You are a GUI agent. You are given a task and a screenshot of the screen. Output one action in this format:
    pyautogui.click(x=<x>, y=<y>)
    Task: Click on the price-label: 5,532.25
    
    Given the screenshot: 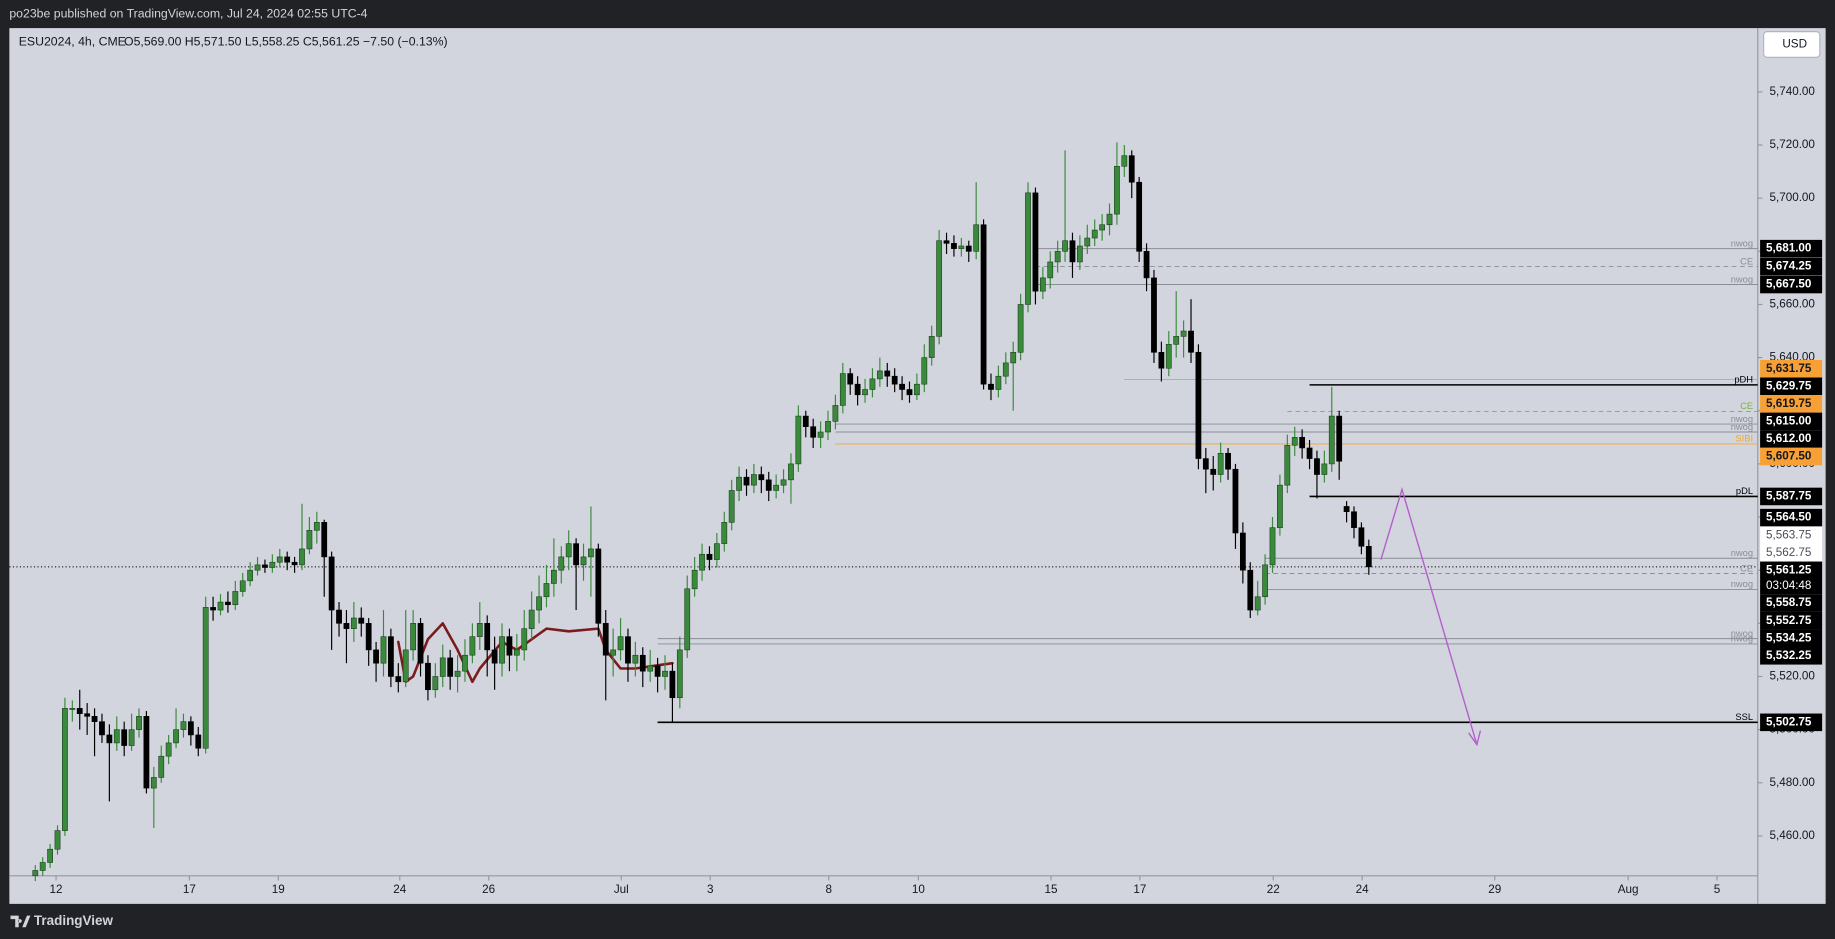 What is the action you would take?
    pyautogui.click(x=1789, y=655)
    